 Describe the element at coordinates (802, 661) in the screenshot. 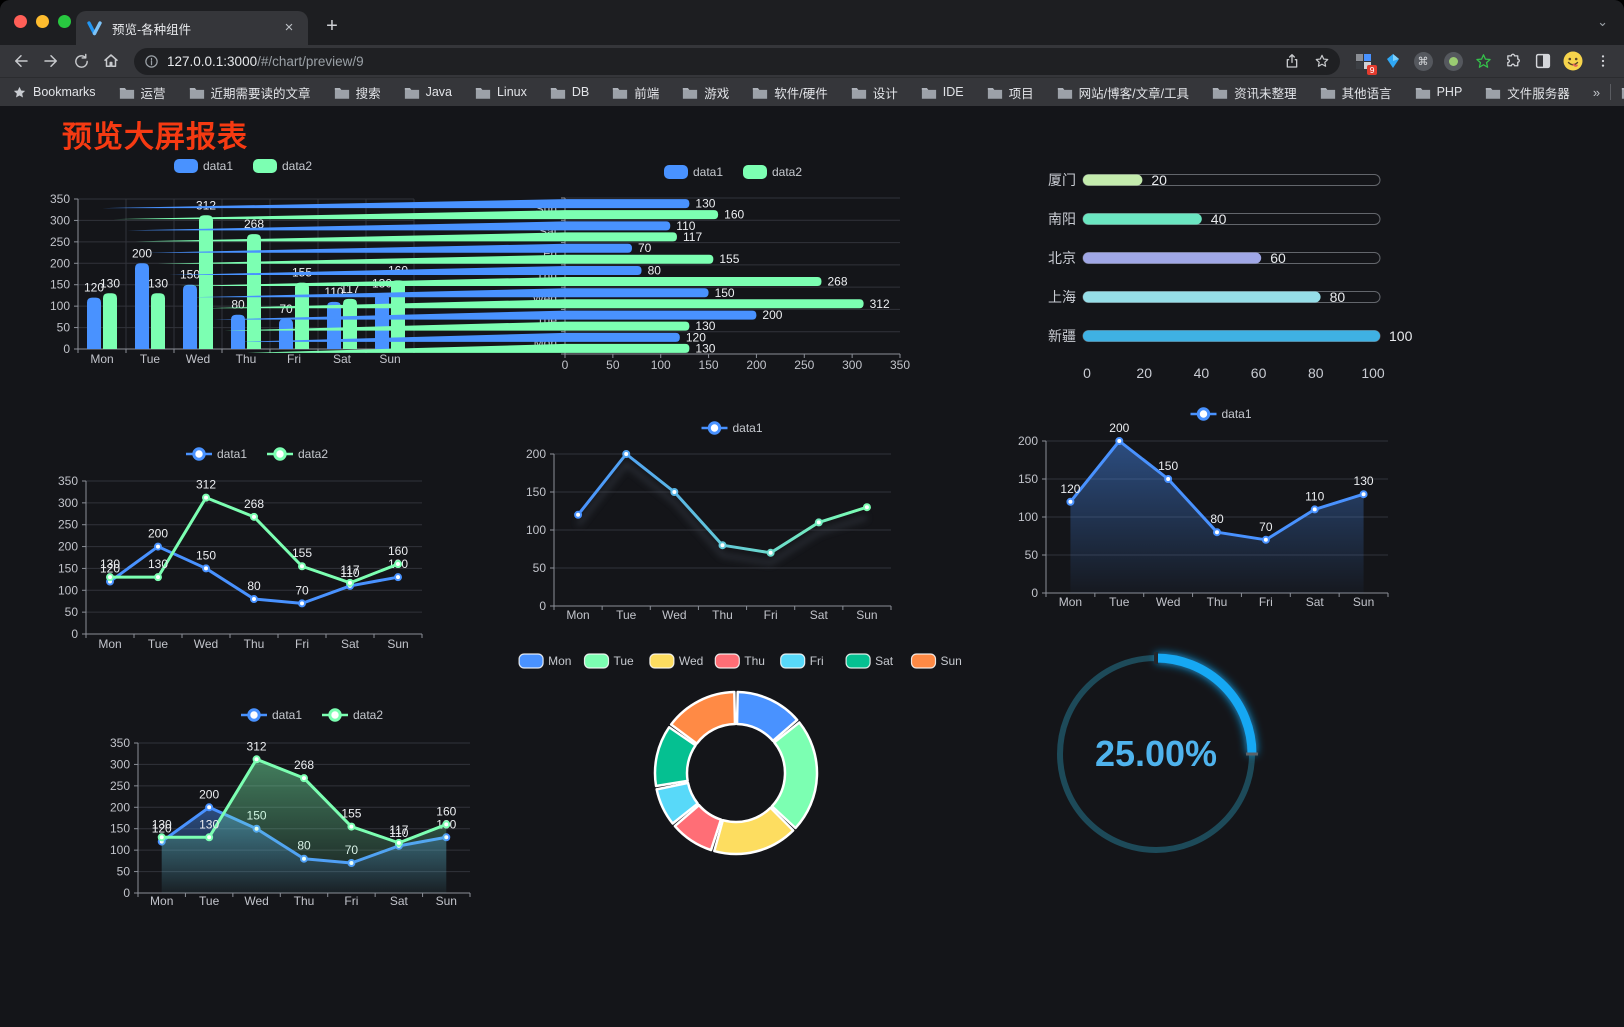

I see `legend-item-Fri: Fri` at that location.